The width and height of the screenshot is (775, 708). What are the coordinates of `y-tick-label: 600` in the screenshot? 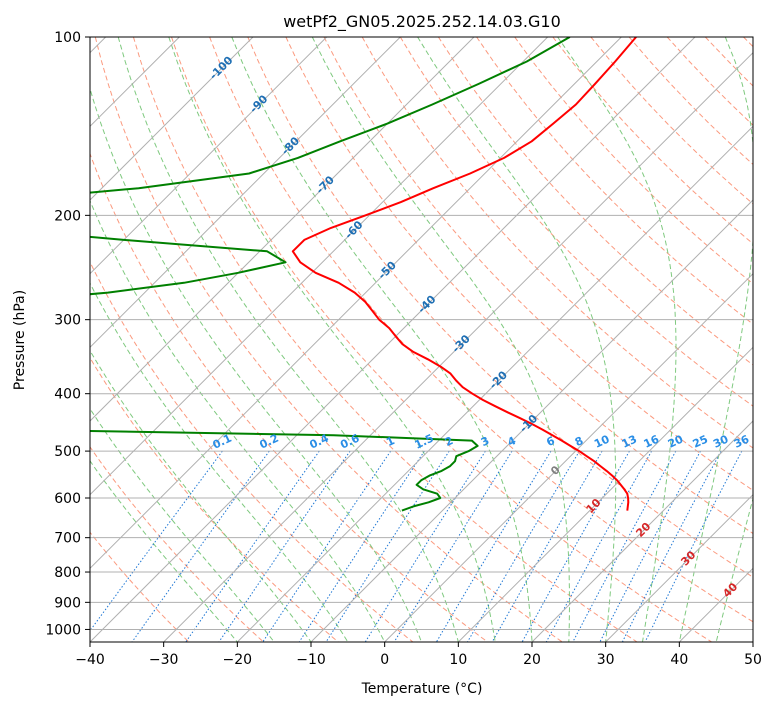 It's located at (67, 499).